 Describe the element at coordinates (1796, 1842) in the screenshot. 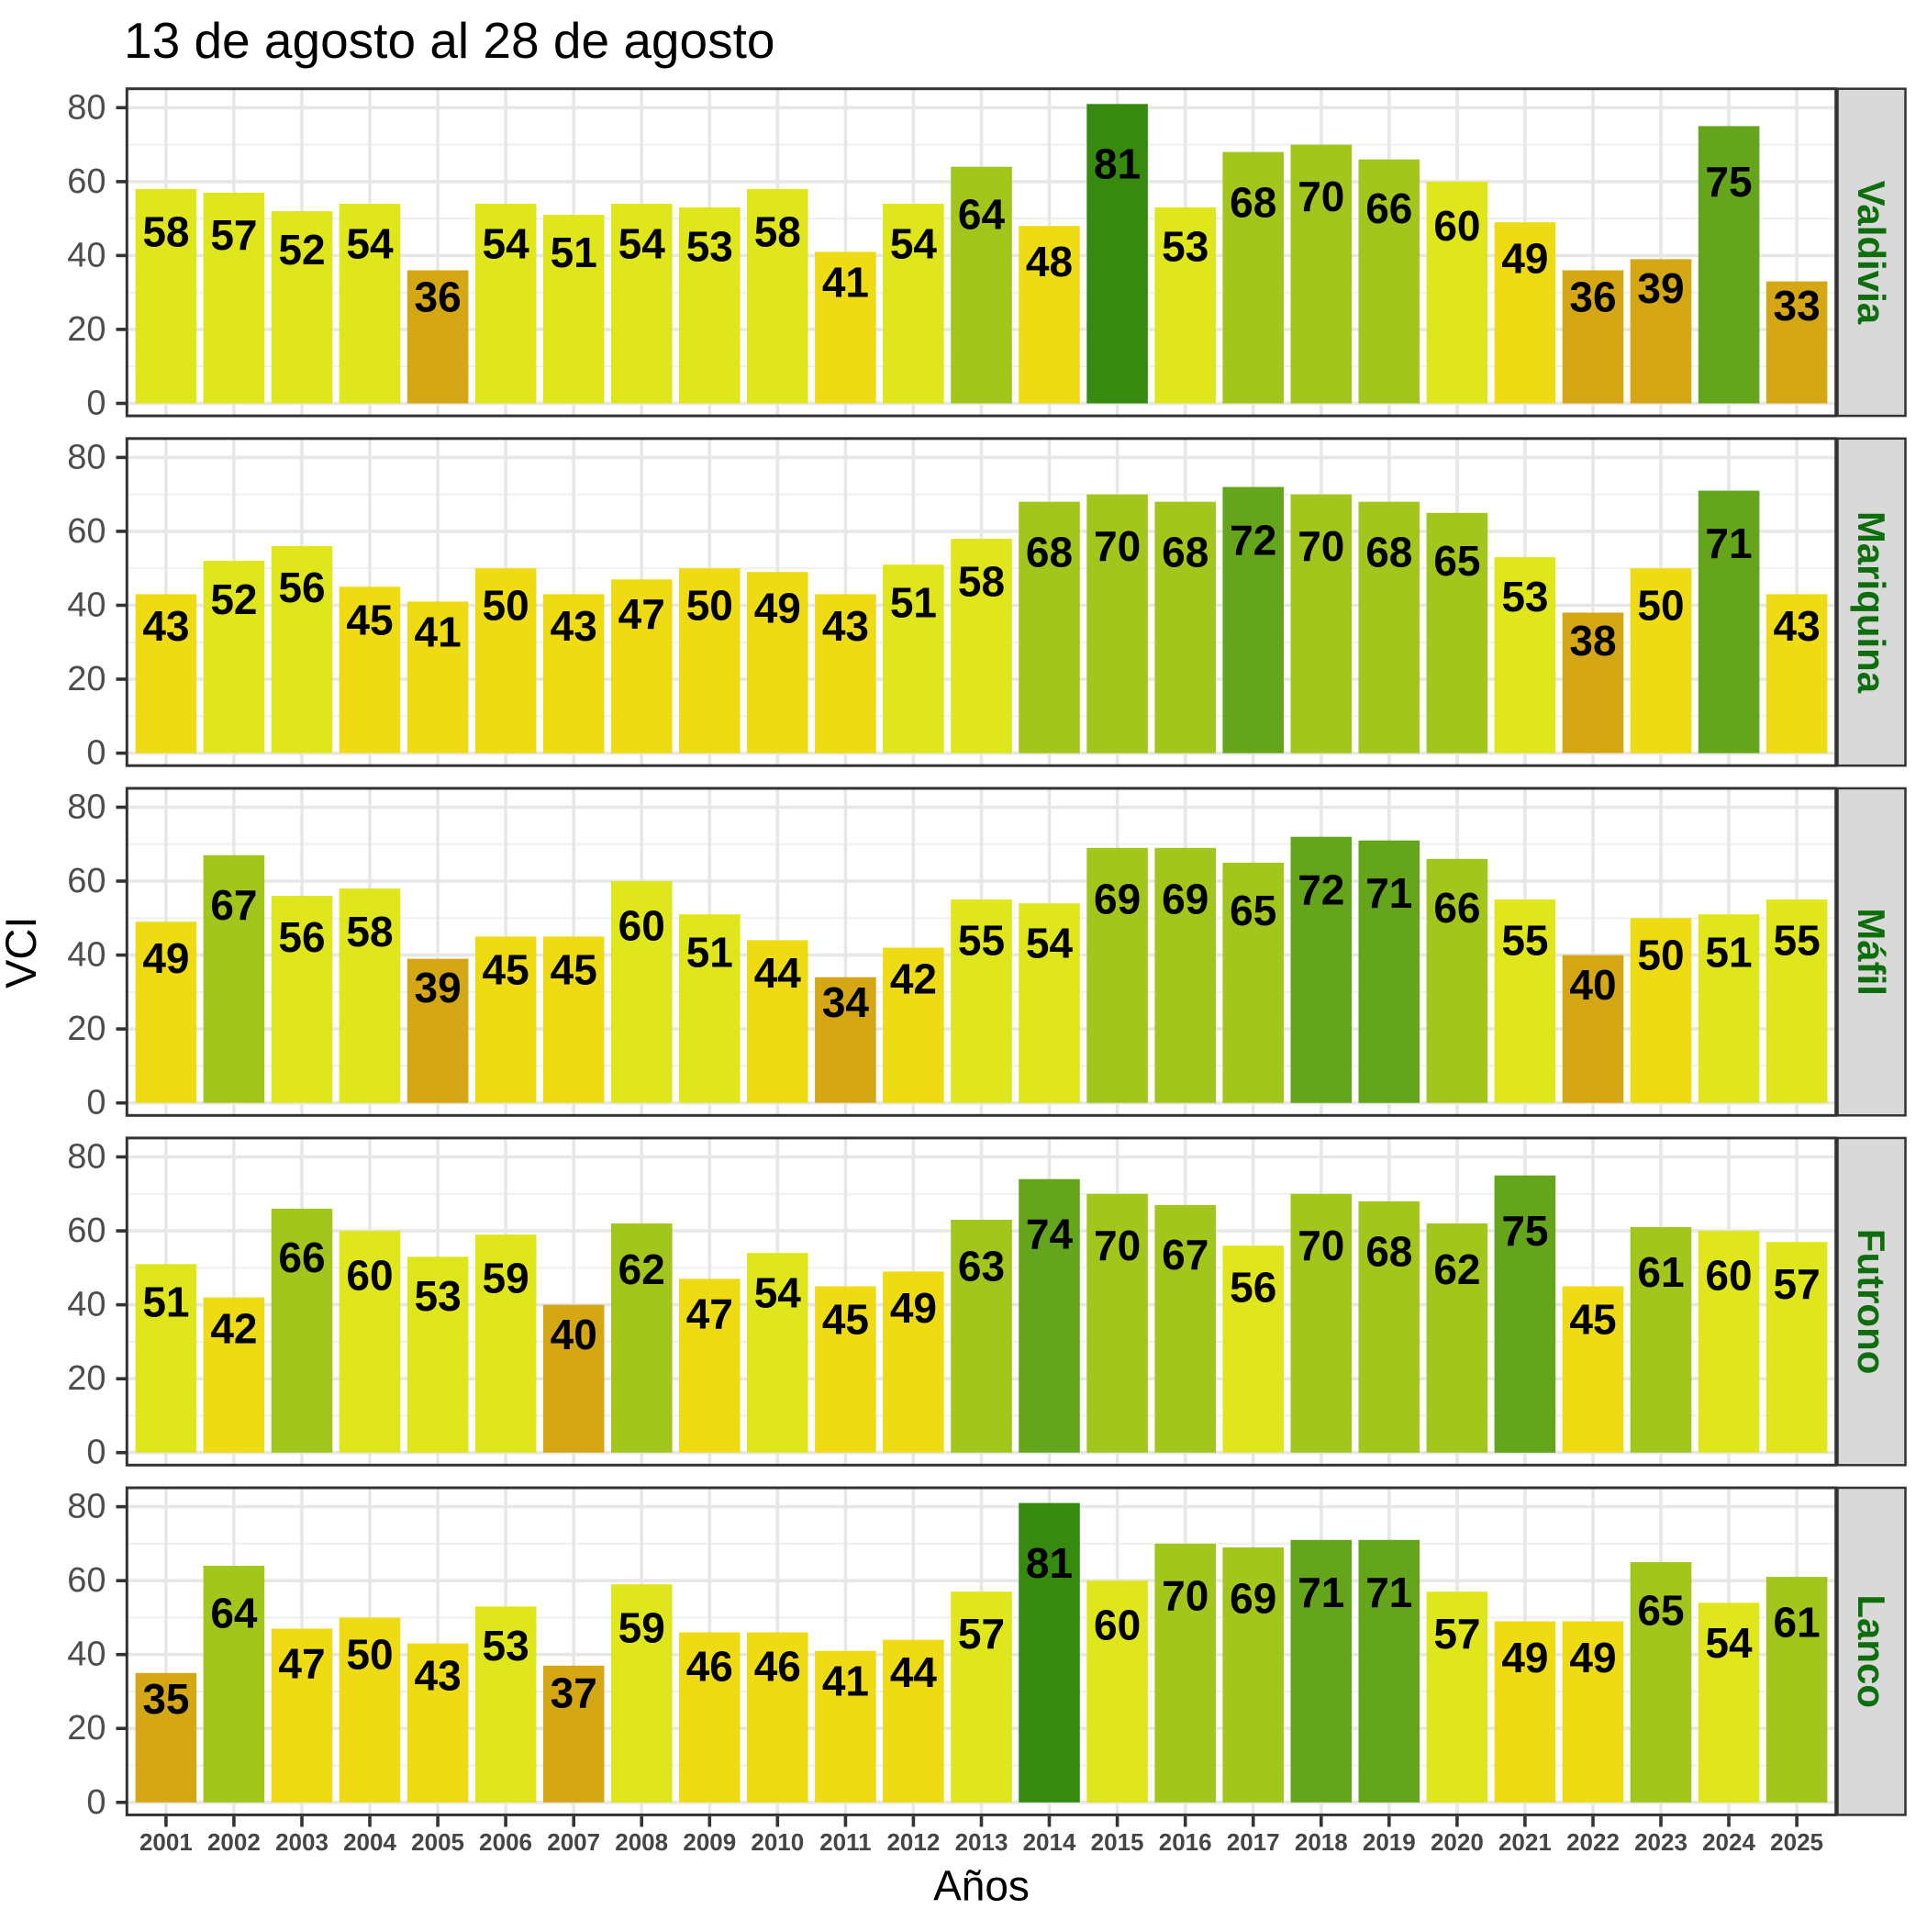

I see `svg-text: 2025` at that location.